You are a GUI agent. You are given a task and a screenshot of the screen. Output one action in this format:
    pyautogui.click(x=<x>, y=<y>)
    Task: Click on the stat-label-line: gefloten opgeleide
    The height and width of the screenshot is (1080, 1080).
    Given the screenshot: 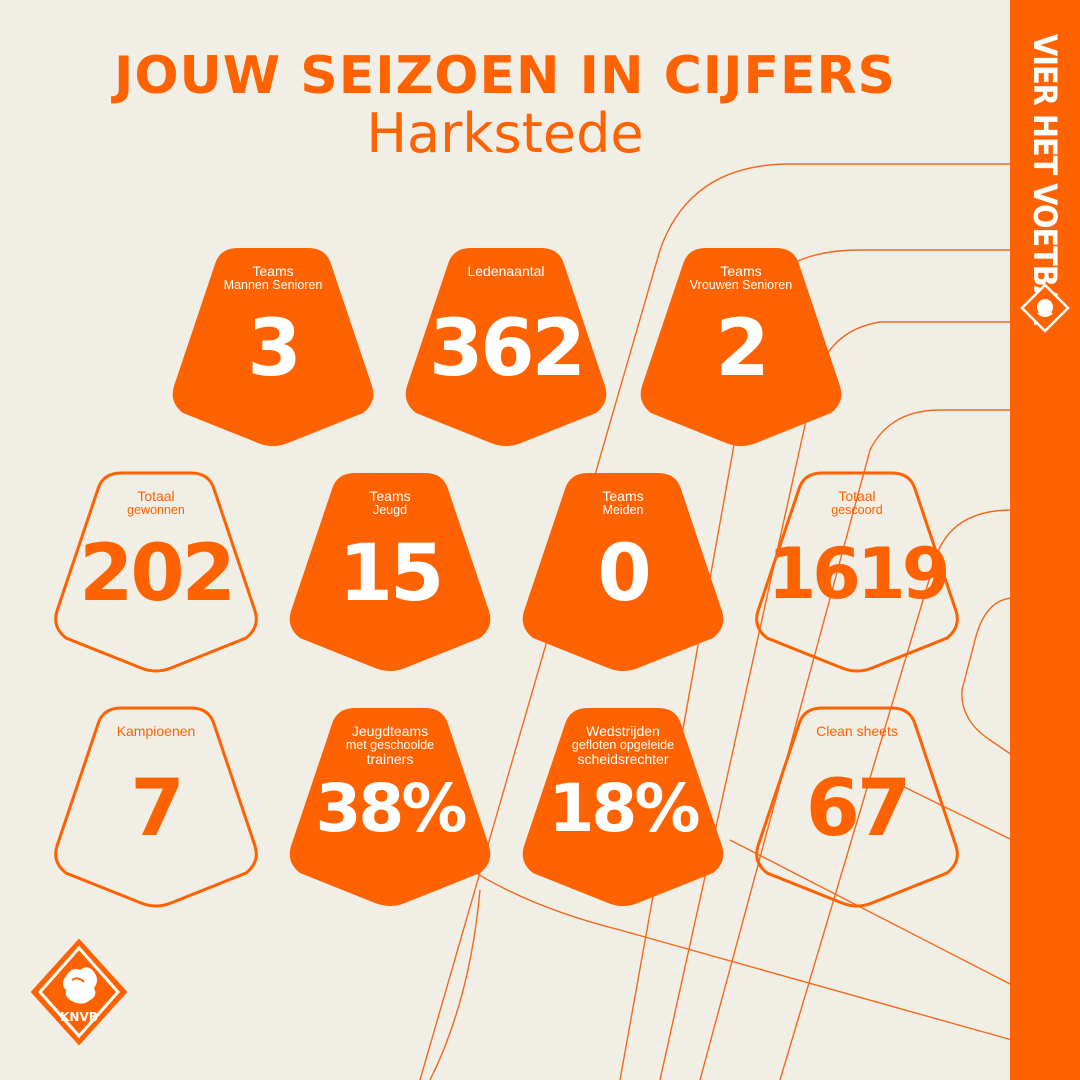 What is the action you would take?
    pyautogui.click(x=623, y=745)
    